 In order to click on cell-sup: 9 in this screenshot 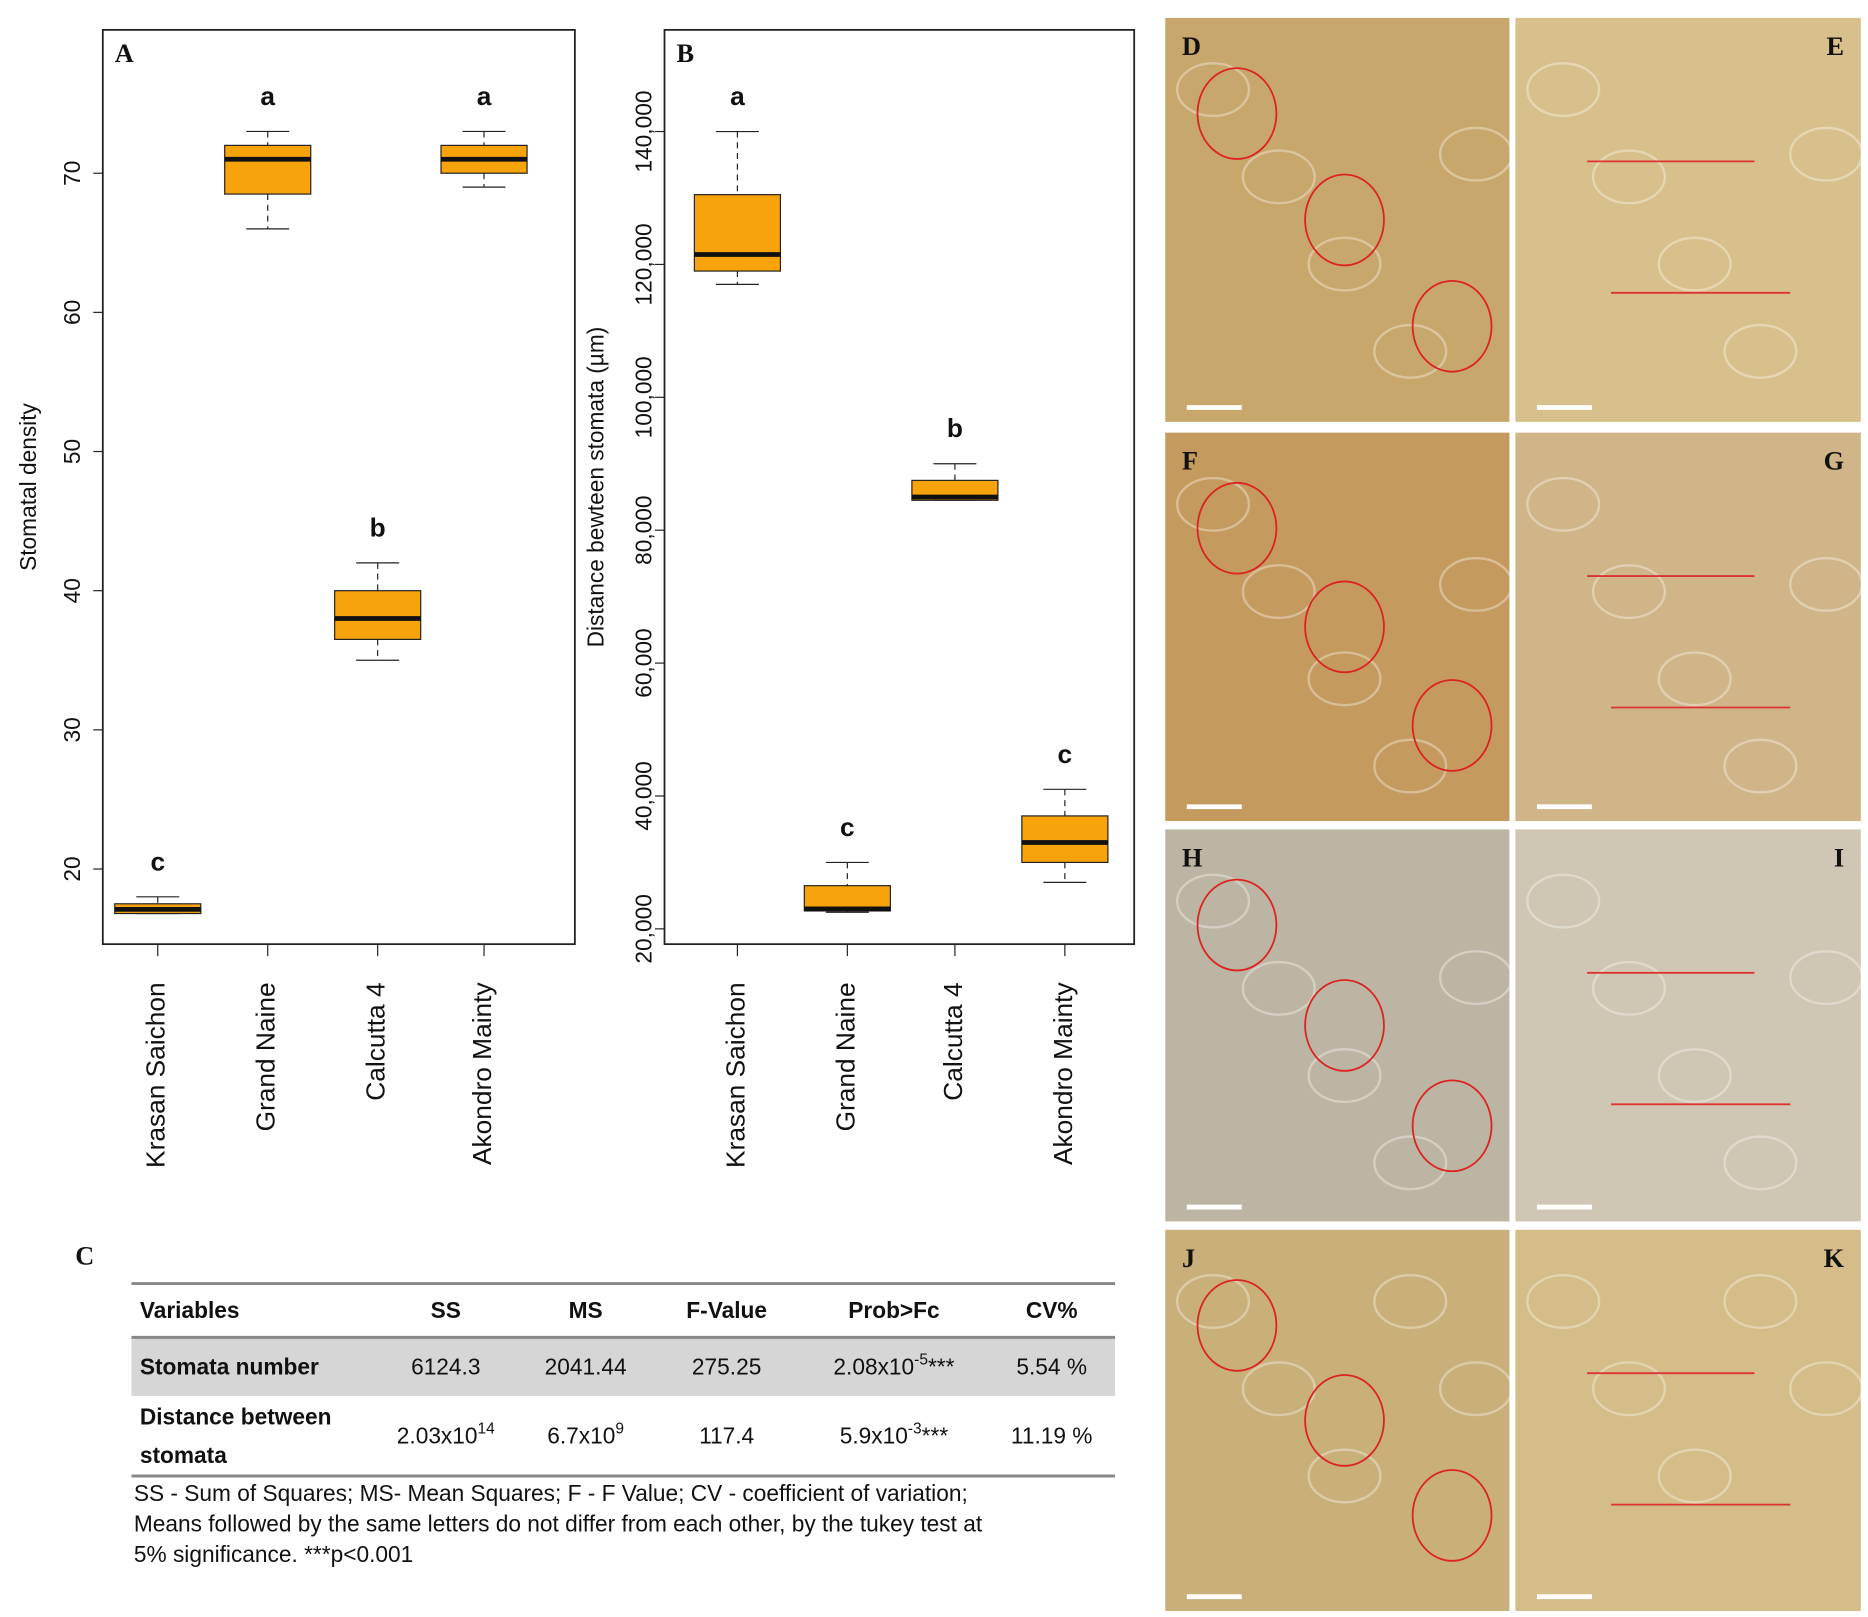, I will do `click(619, 1428)`.